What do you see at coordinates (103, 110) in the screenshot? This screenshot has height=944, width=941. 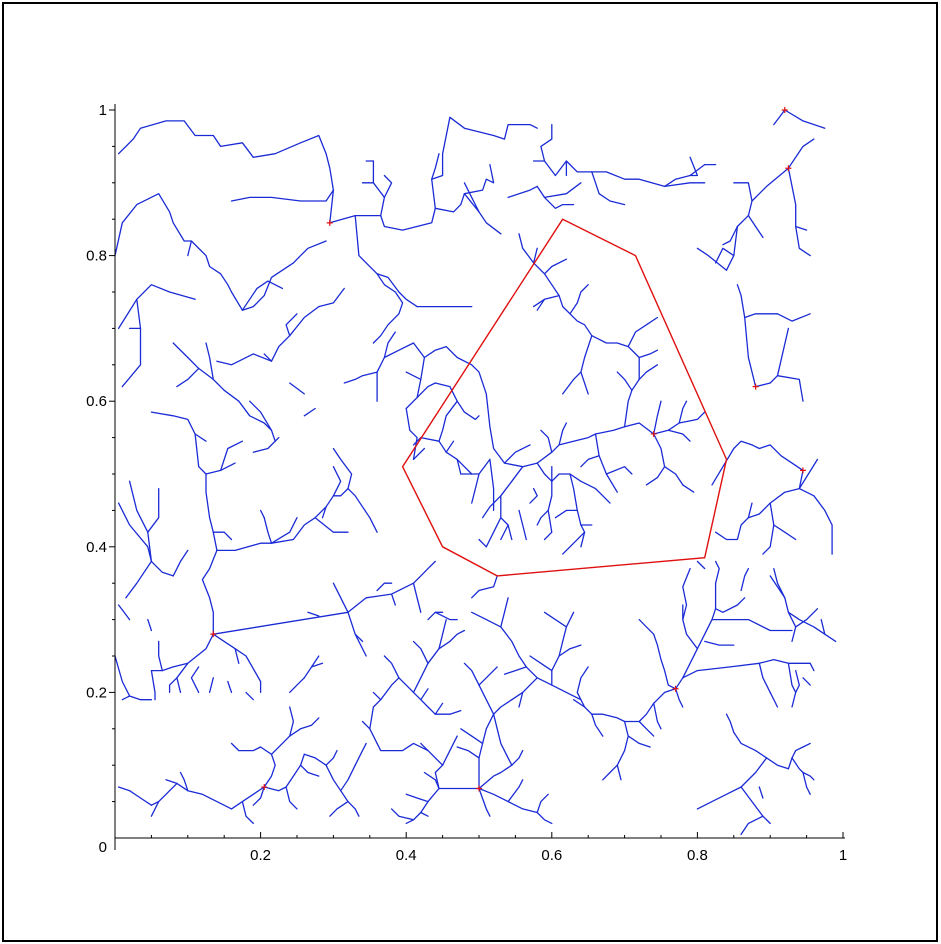 I see `y-tick-label: 1` at bounding box center [103, 110].